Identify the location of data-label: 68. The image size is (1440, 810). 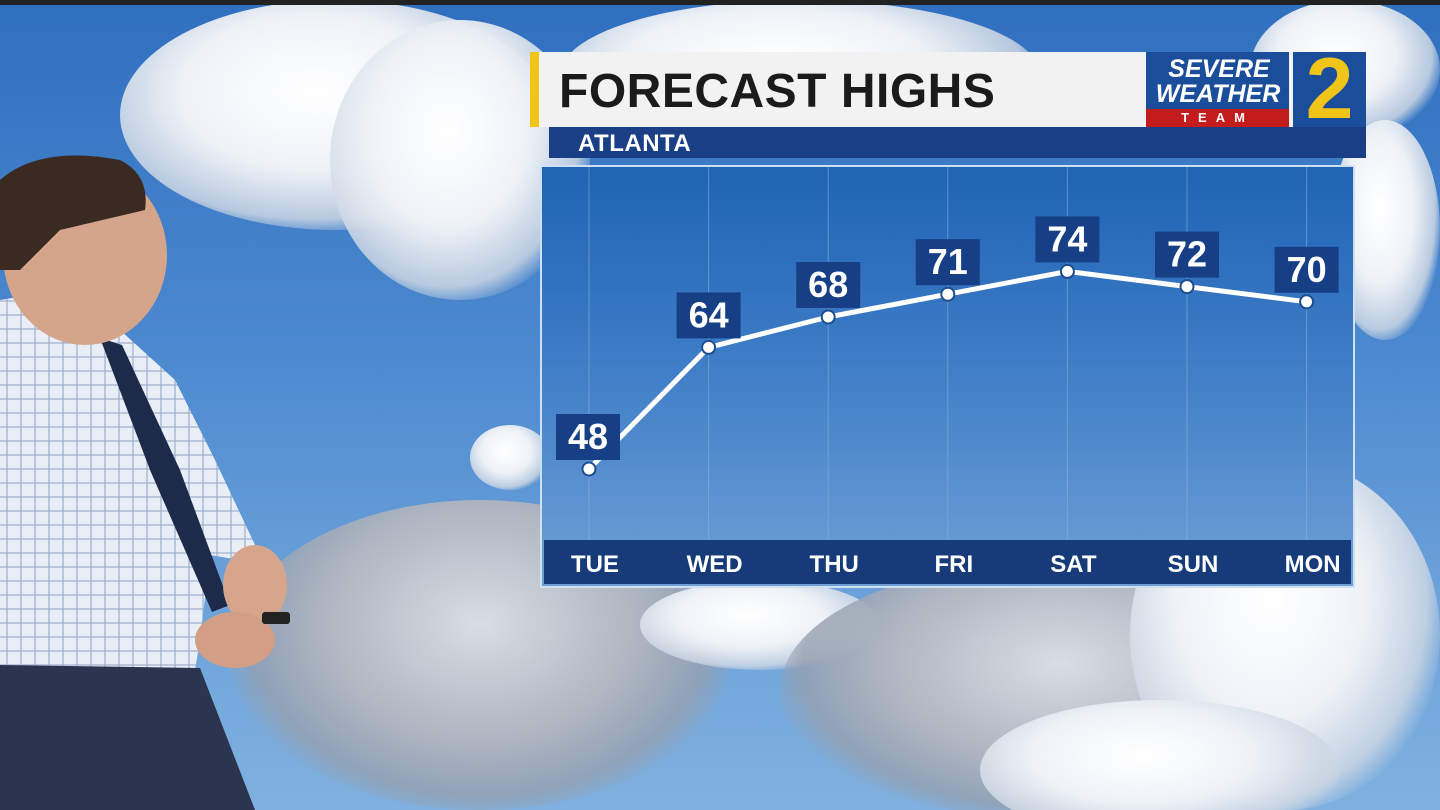
(828, 284).